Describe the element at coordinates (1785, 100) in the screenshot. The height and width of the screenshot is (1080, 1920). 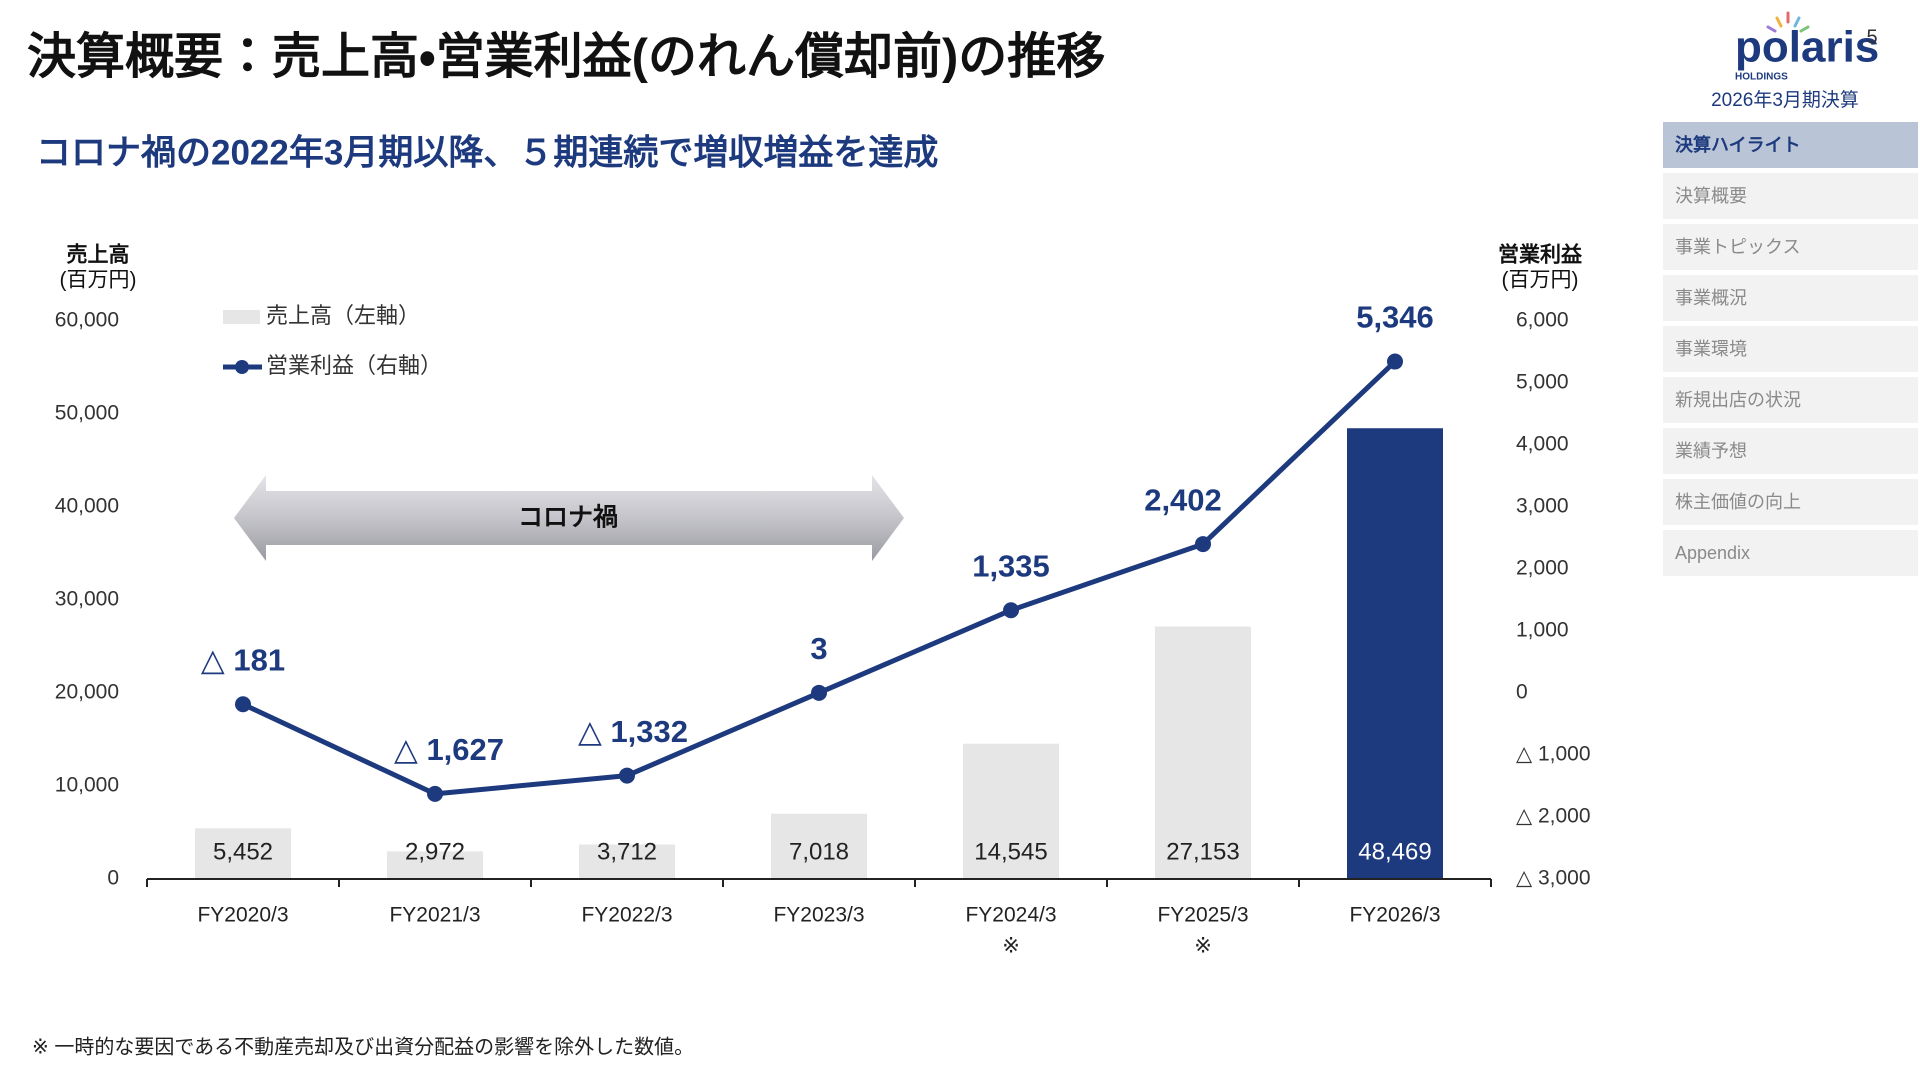
I see `period: 2026年3月期決算` at that location.